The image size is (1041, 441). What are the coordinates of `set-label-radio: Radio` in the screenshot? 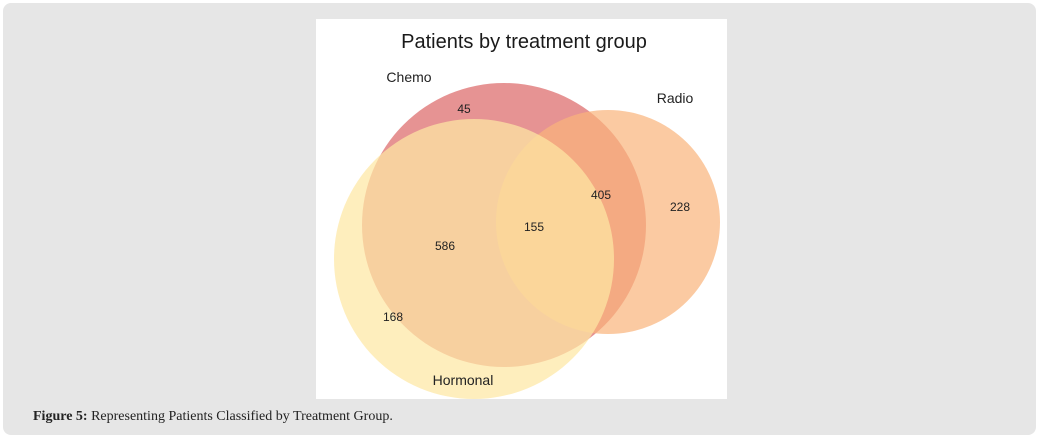 It's located at (675, 98).